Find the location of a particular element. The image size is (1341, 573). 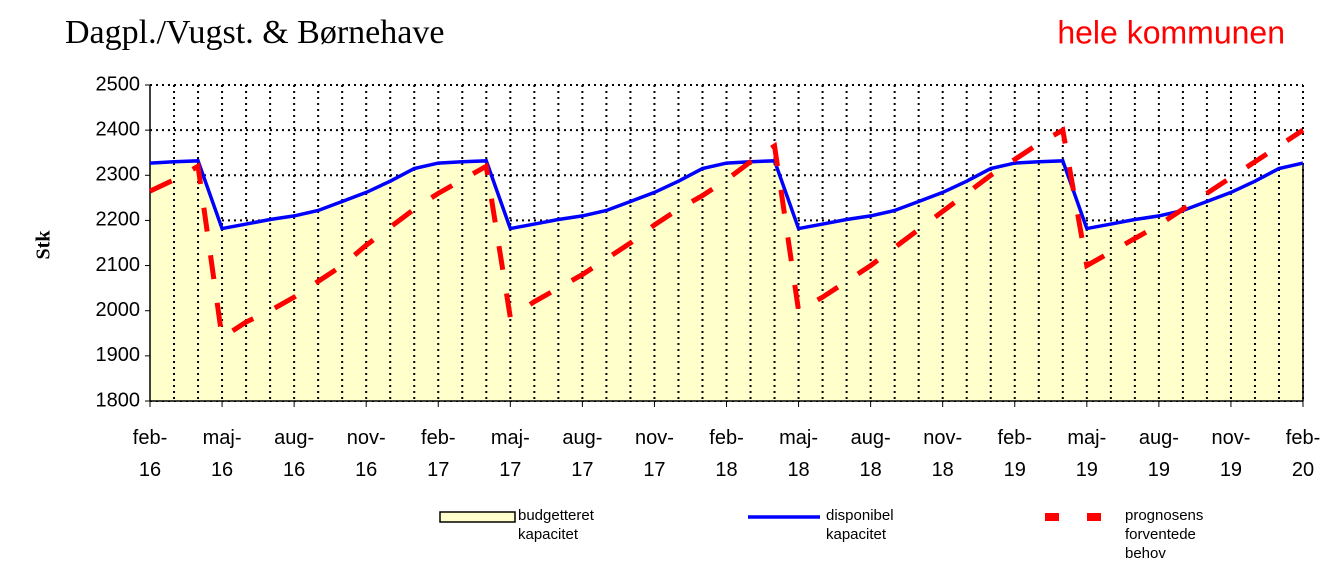

y-tick-label: 2400 is located at coordinates (118, 129).